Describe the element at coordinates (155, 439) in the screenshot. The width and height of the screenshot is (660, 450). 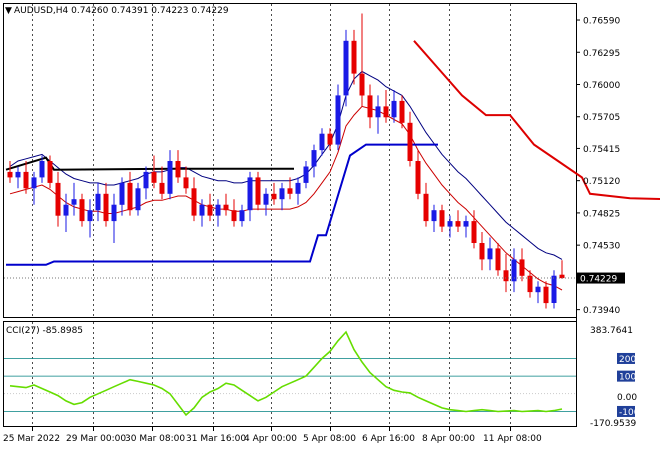
I see `time-tick-2: 30 Mar 08:00` at that location.